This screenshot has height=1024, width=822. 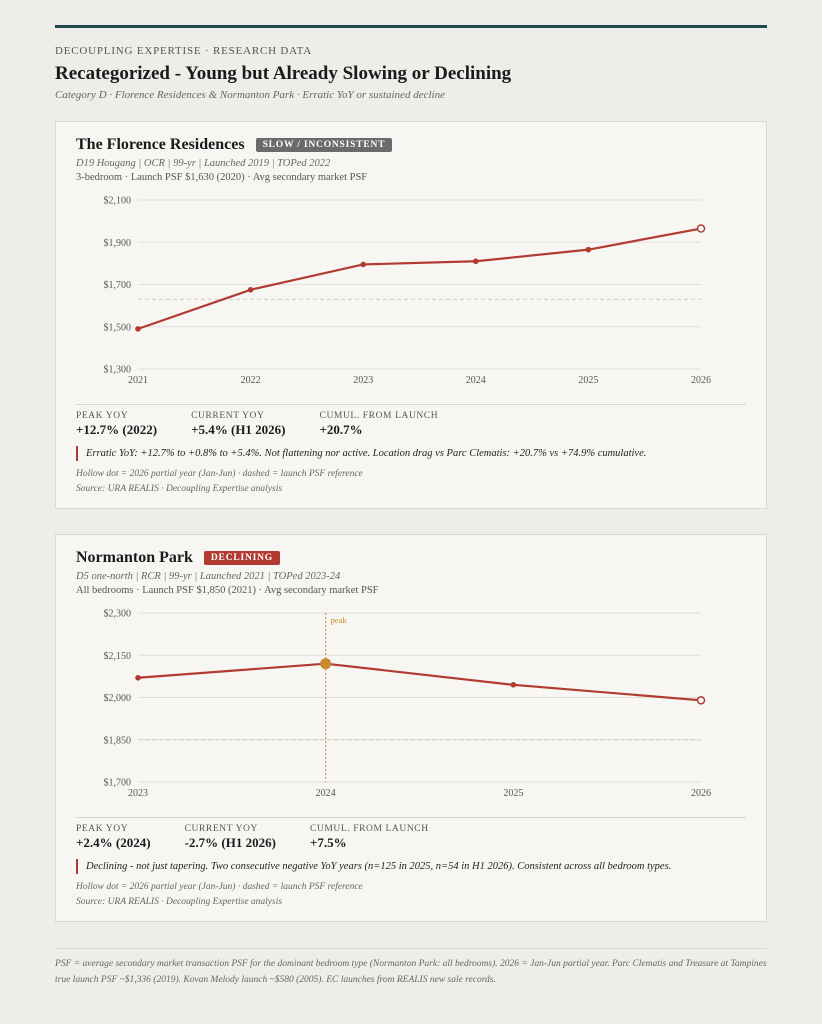 What do you see at coordinates (160, 144) in the screenshot?
I see `card-title: The Florence Residences` at bounding box center [160, 144].